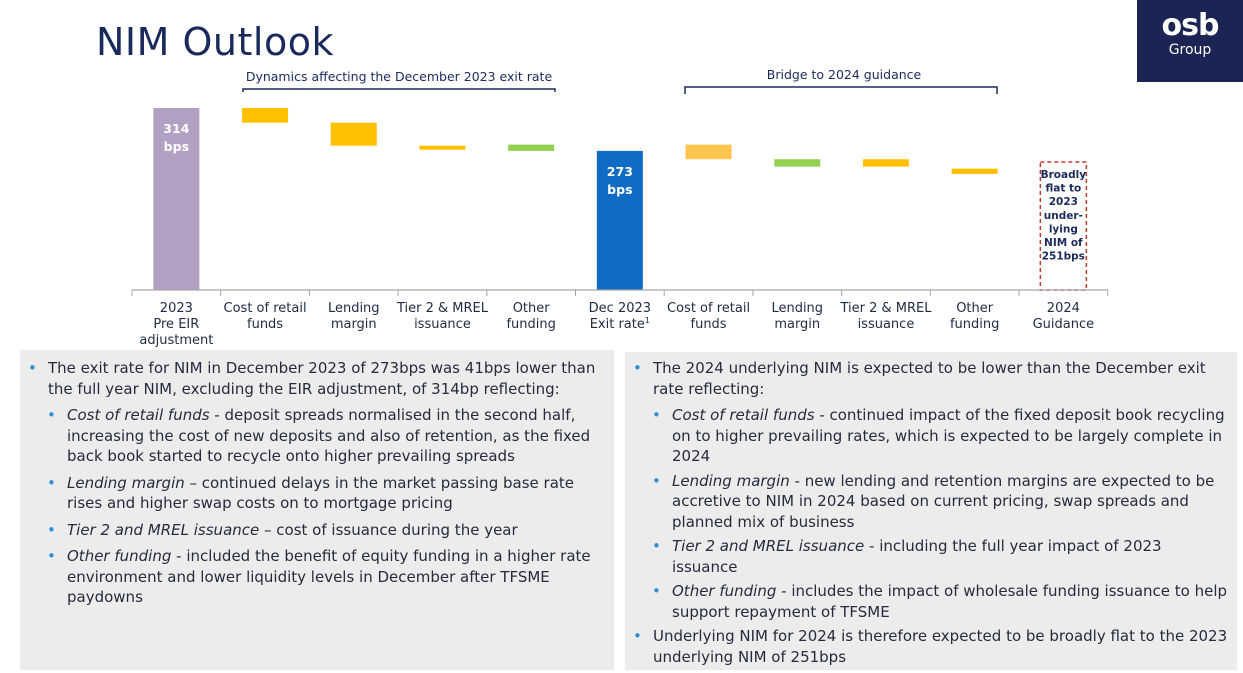 The height and width of the screenshot is (673, 1243). What do you see at coordinates (1063, 216) in the screenshot?
I see `guidance-label: under-` at bounding box center [1063, 216].